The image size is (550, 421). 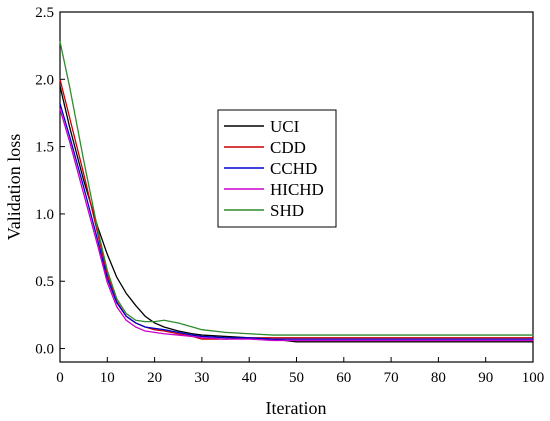 I want to click on y-tick-label: 2.0, so click(x=44, y=80).